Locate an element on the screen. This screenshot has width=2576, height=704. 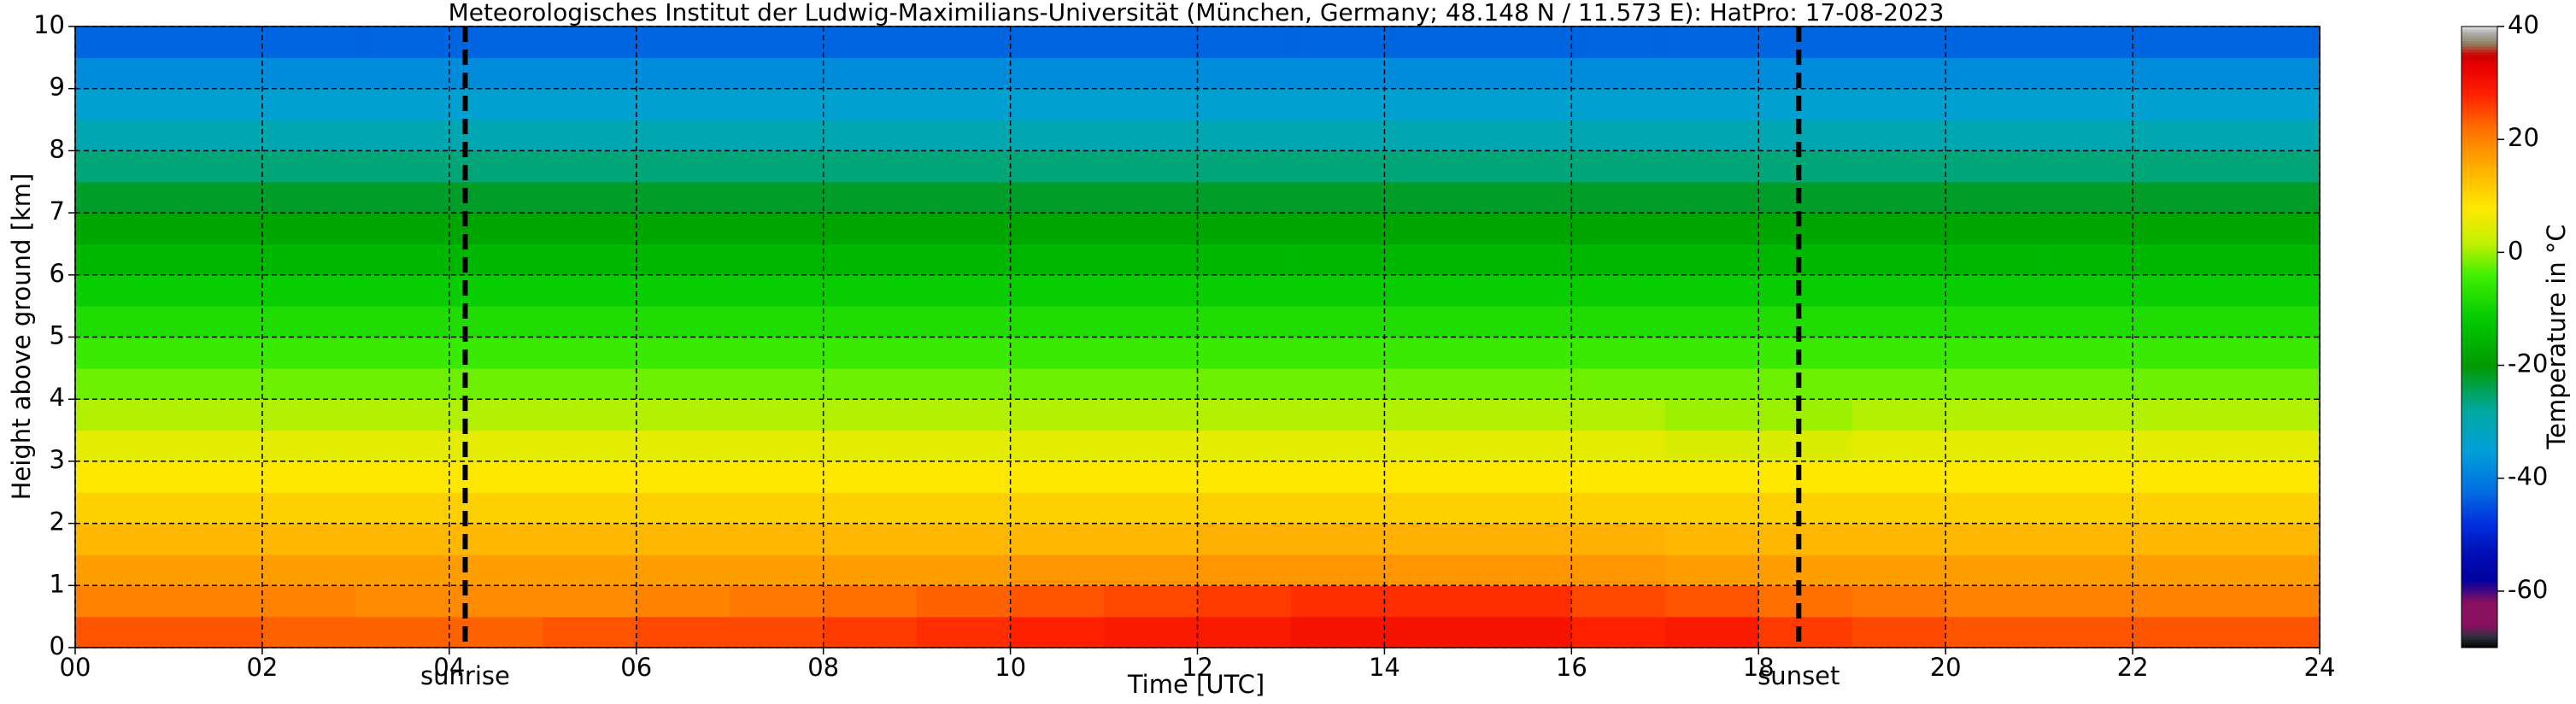
y-tick-label: 9 is located at coordinates (57, 87).